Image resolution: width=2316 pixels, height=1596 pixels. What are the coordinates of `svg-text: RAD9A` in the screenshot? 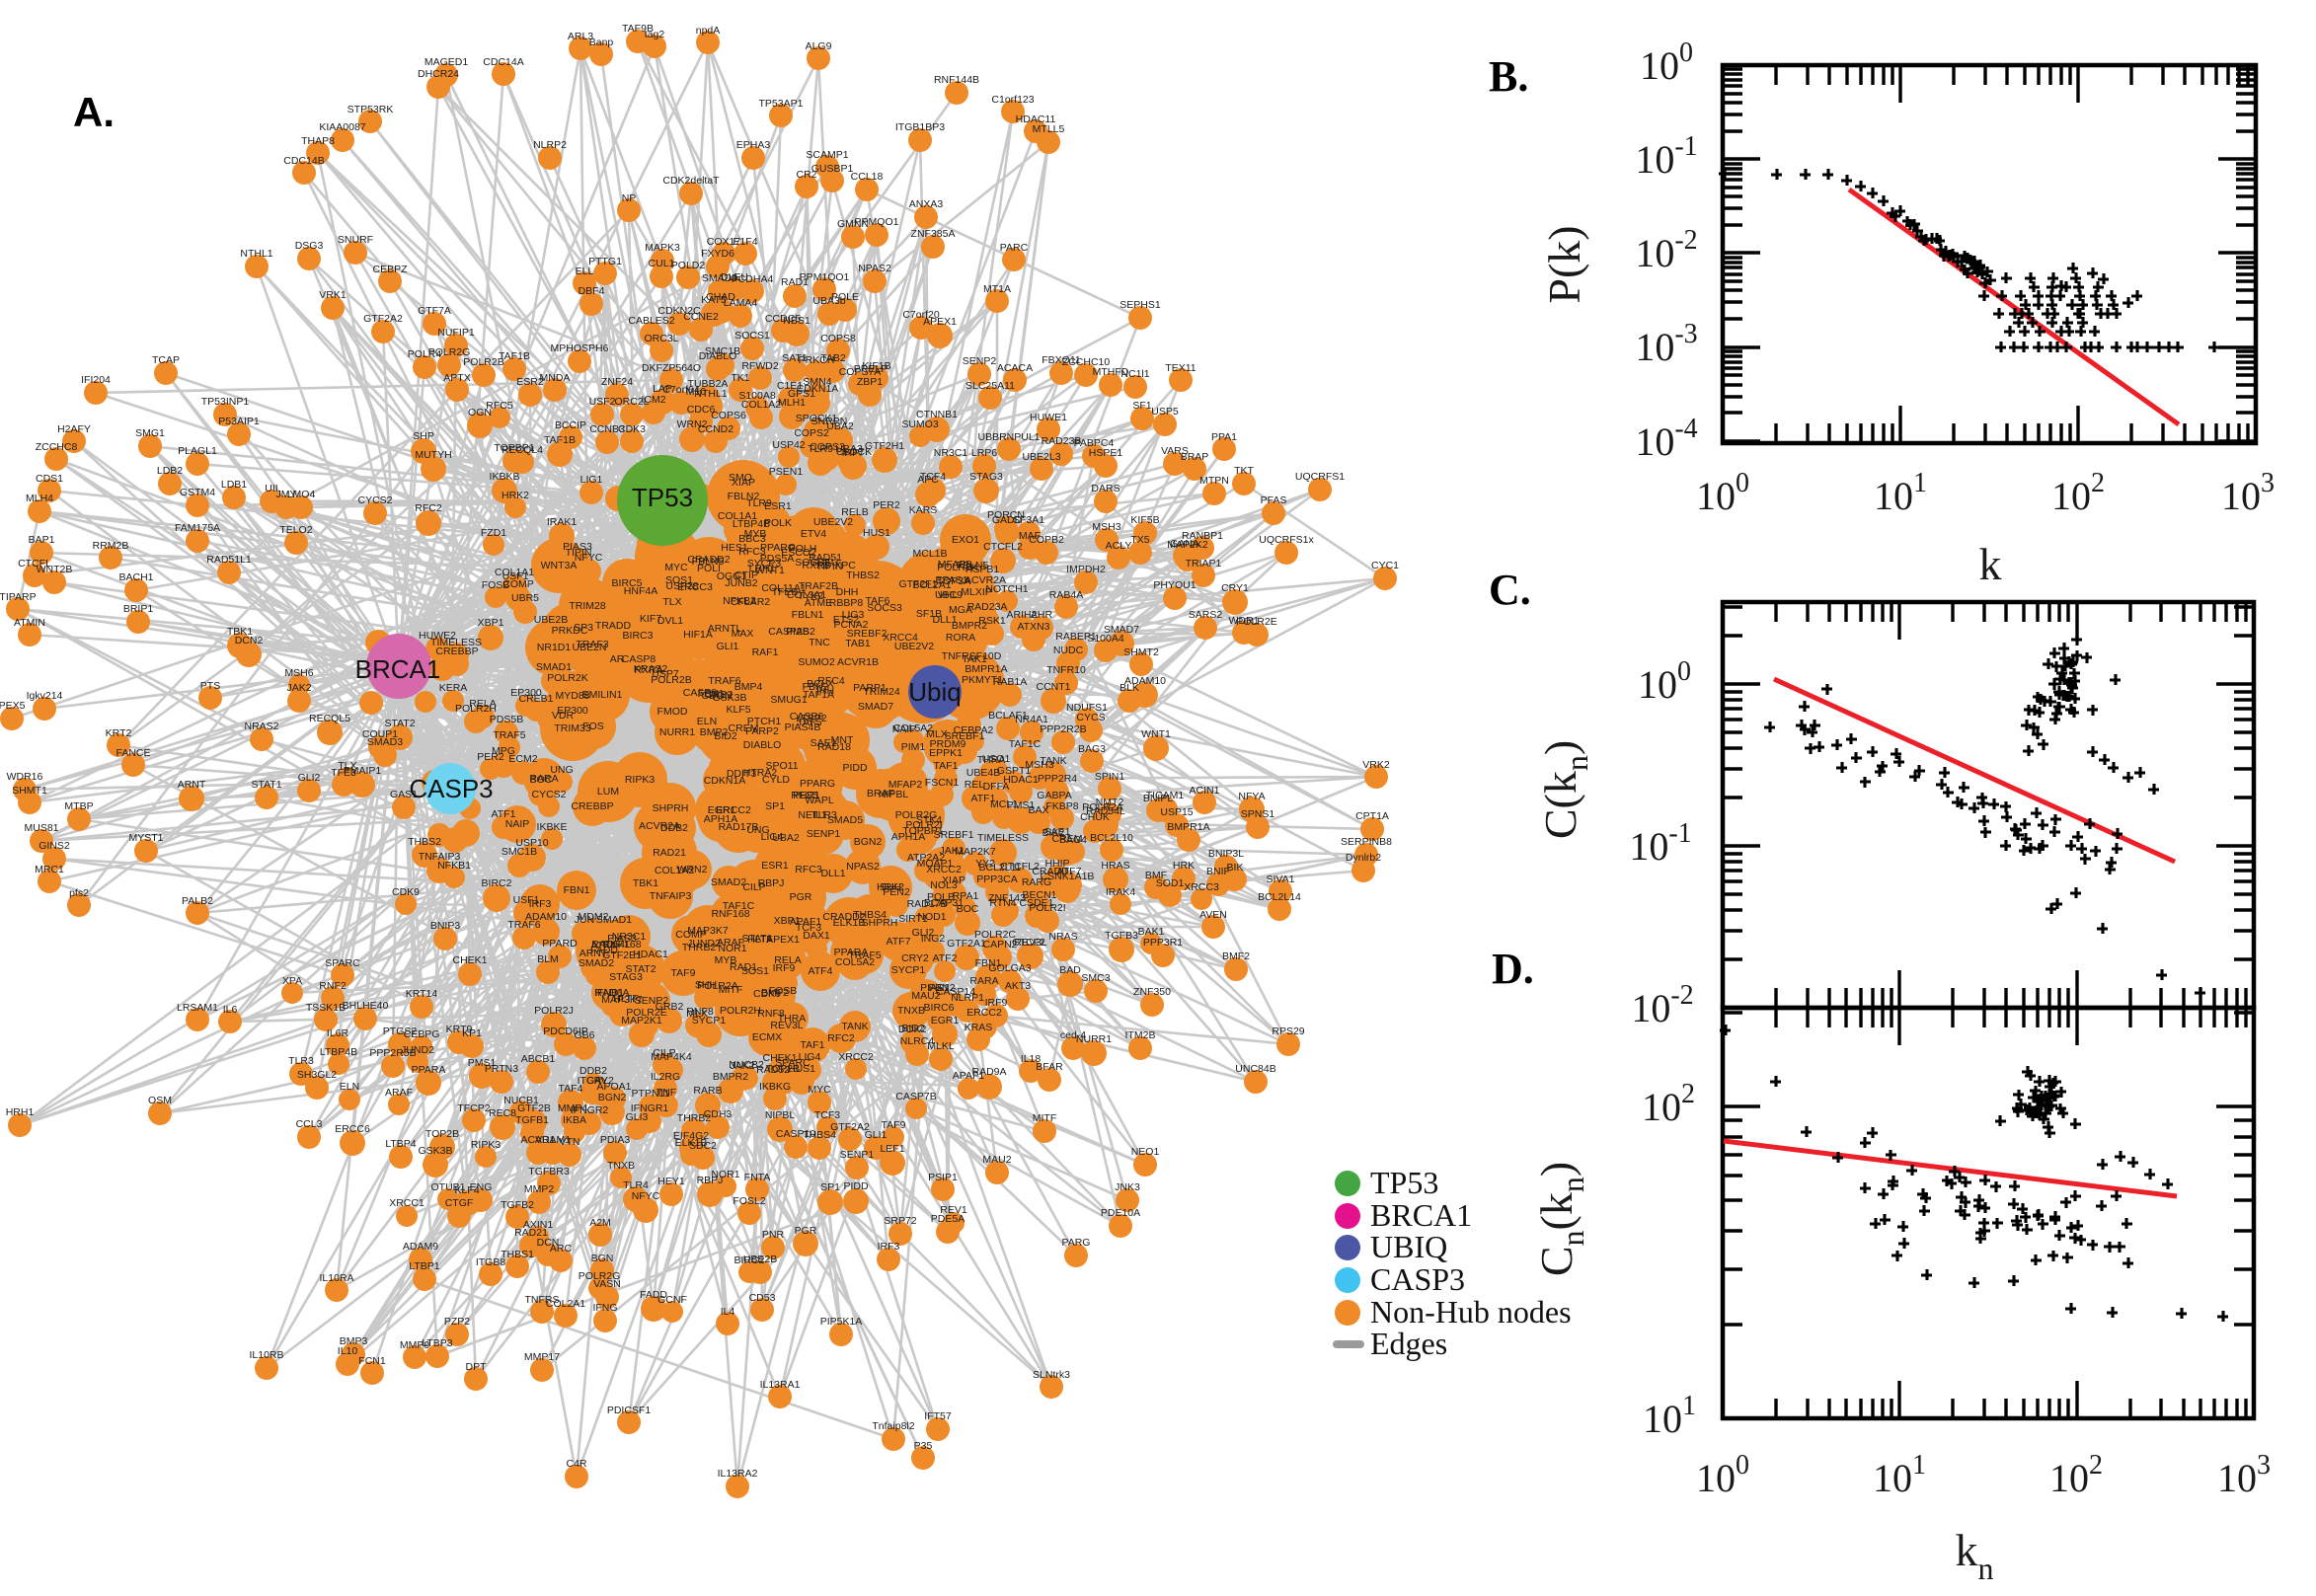 It's located at (989, 1072).